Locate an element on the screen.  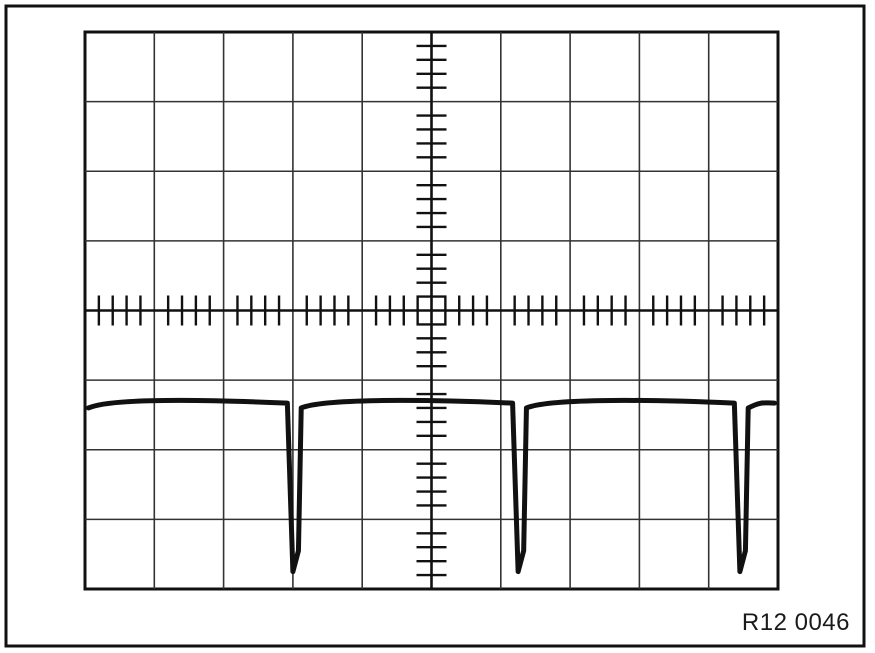
figure-reference-code: R12 0046 is located at coordinates (795, 622).